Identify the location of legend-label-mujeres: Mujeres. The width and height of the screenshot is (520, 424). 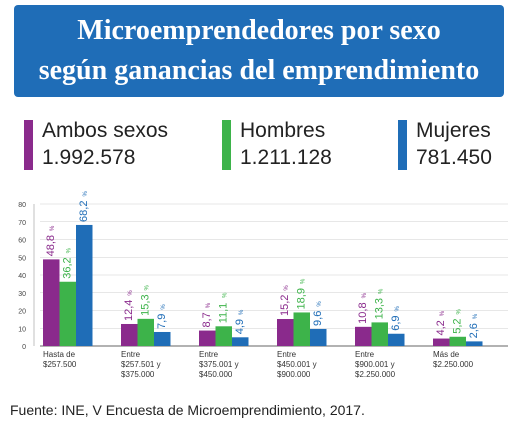
(453, 130).